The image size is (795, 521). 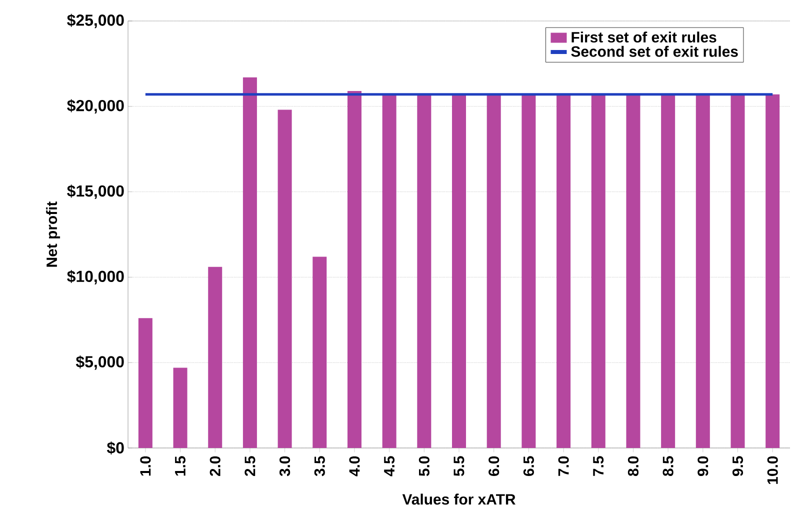 I want to click on x-tick-label: 2.5, so click(x=250, y=466).